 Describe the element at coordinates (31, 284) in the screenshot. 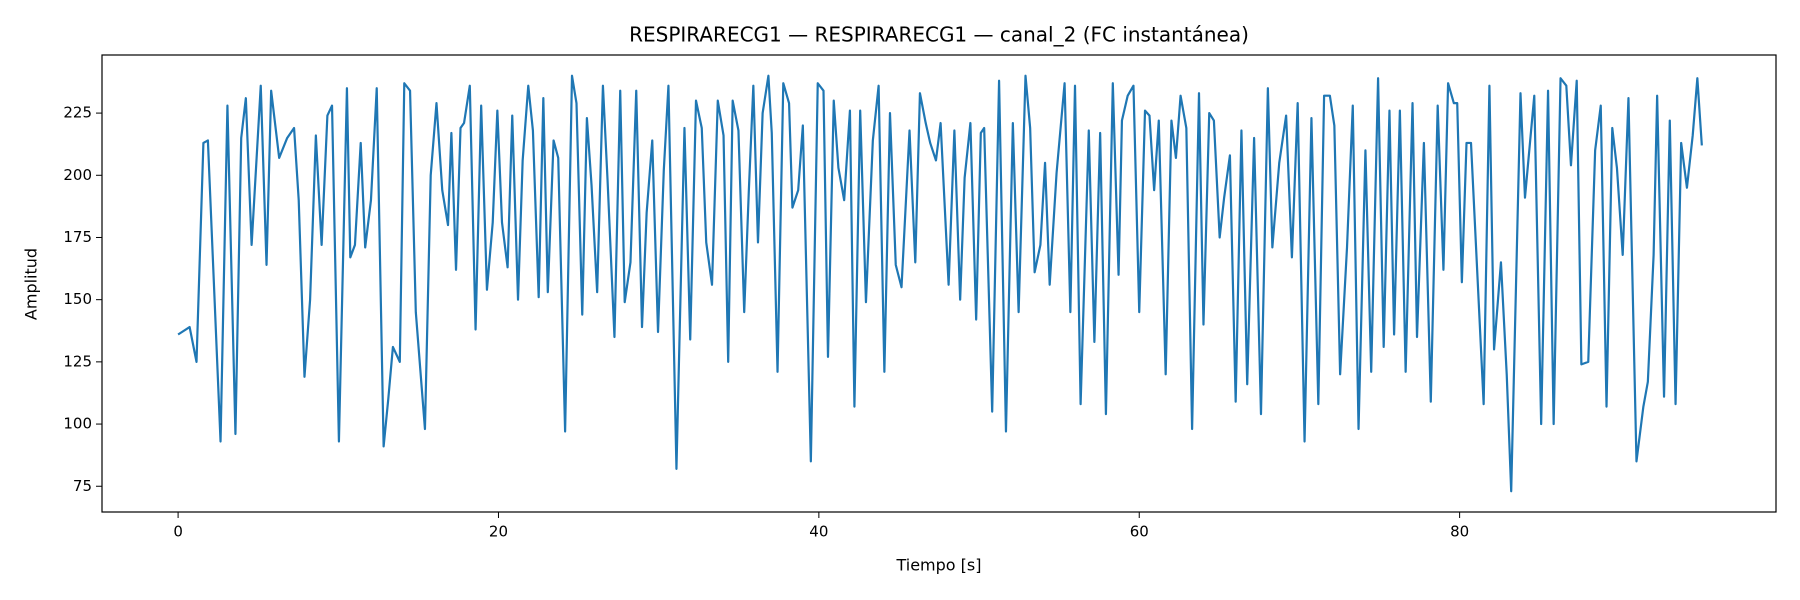

I see `y-axis-label: Amplitud` at that location.